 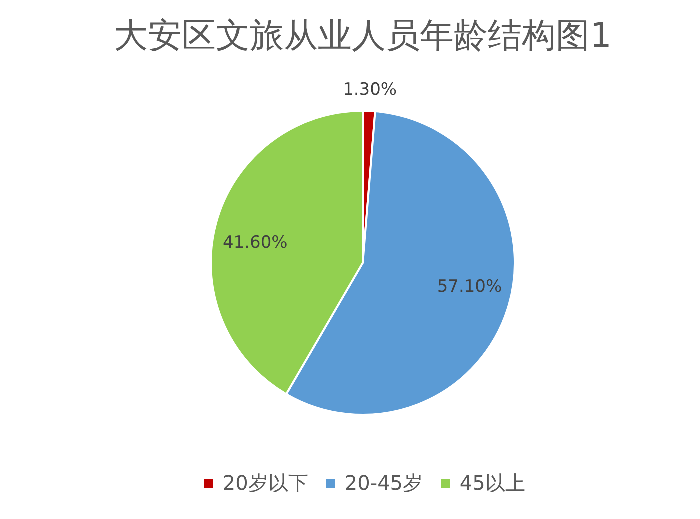 I want to click on legend-label: 20-45岁, so click(x=384, y=483).